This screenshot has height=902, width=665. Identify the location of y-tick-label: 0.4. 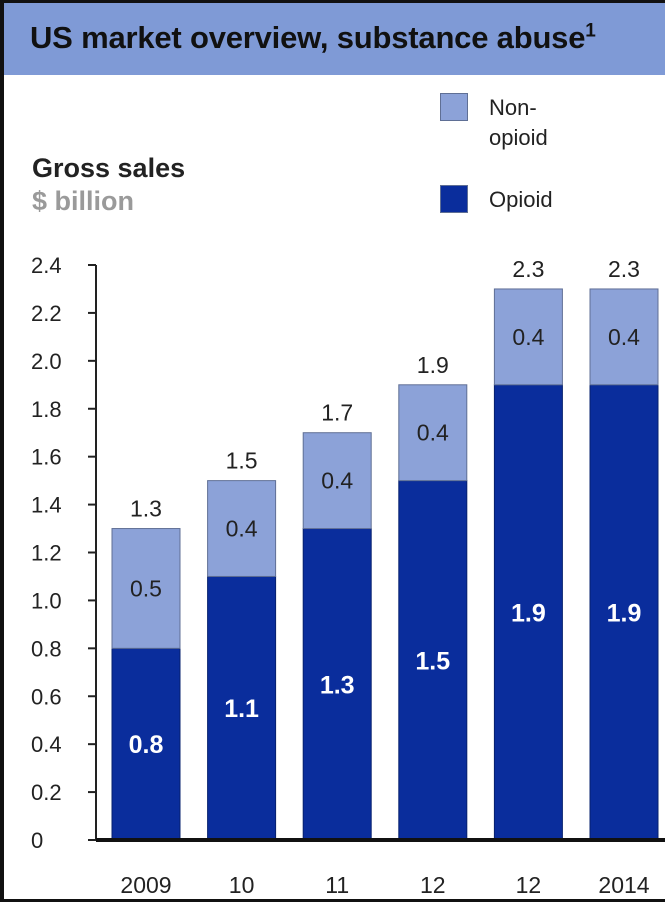
(46, 744).